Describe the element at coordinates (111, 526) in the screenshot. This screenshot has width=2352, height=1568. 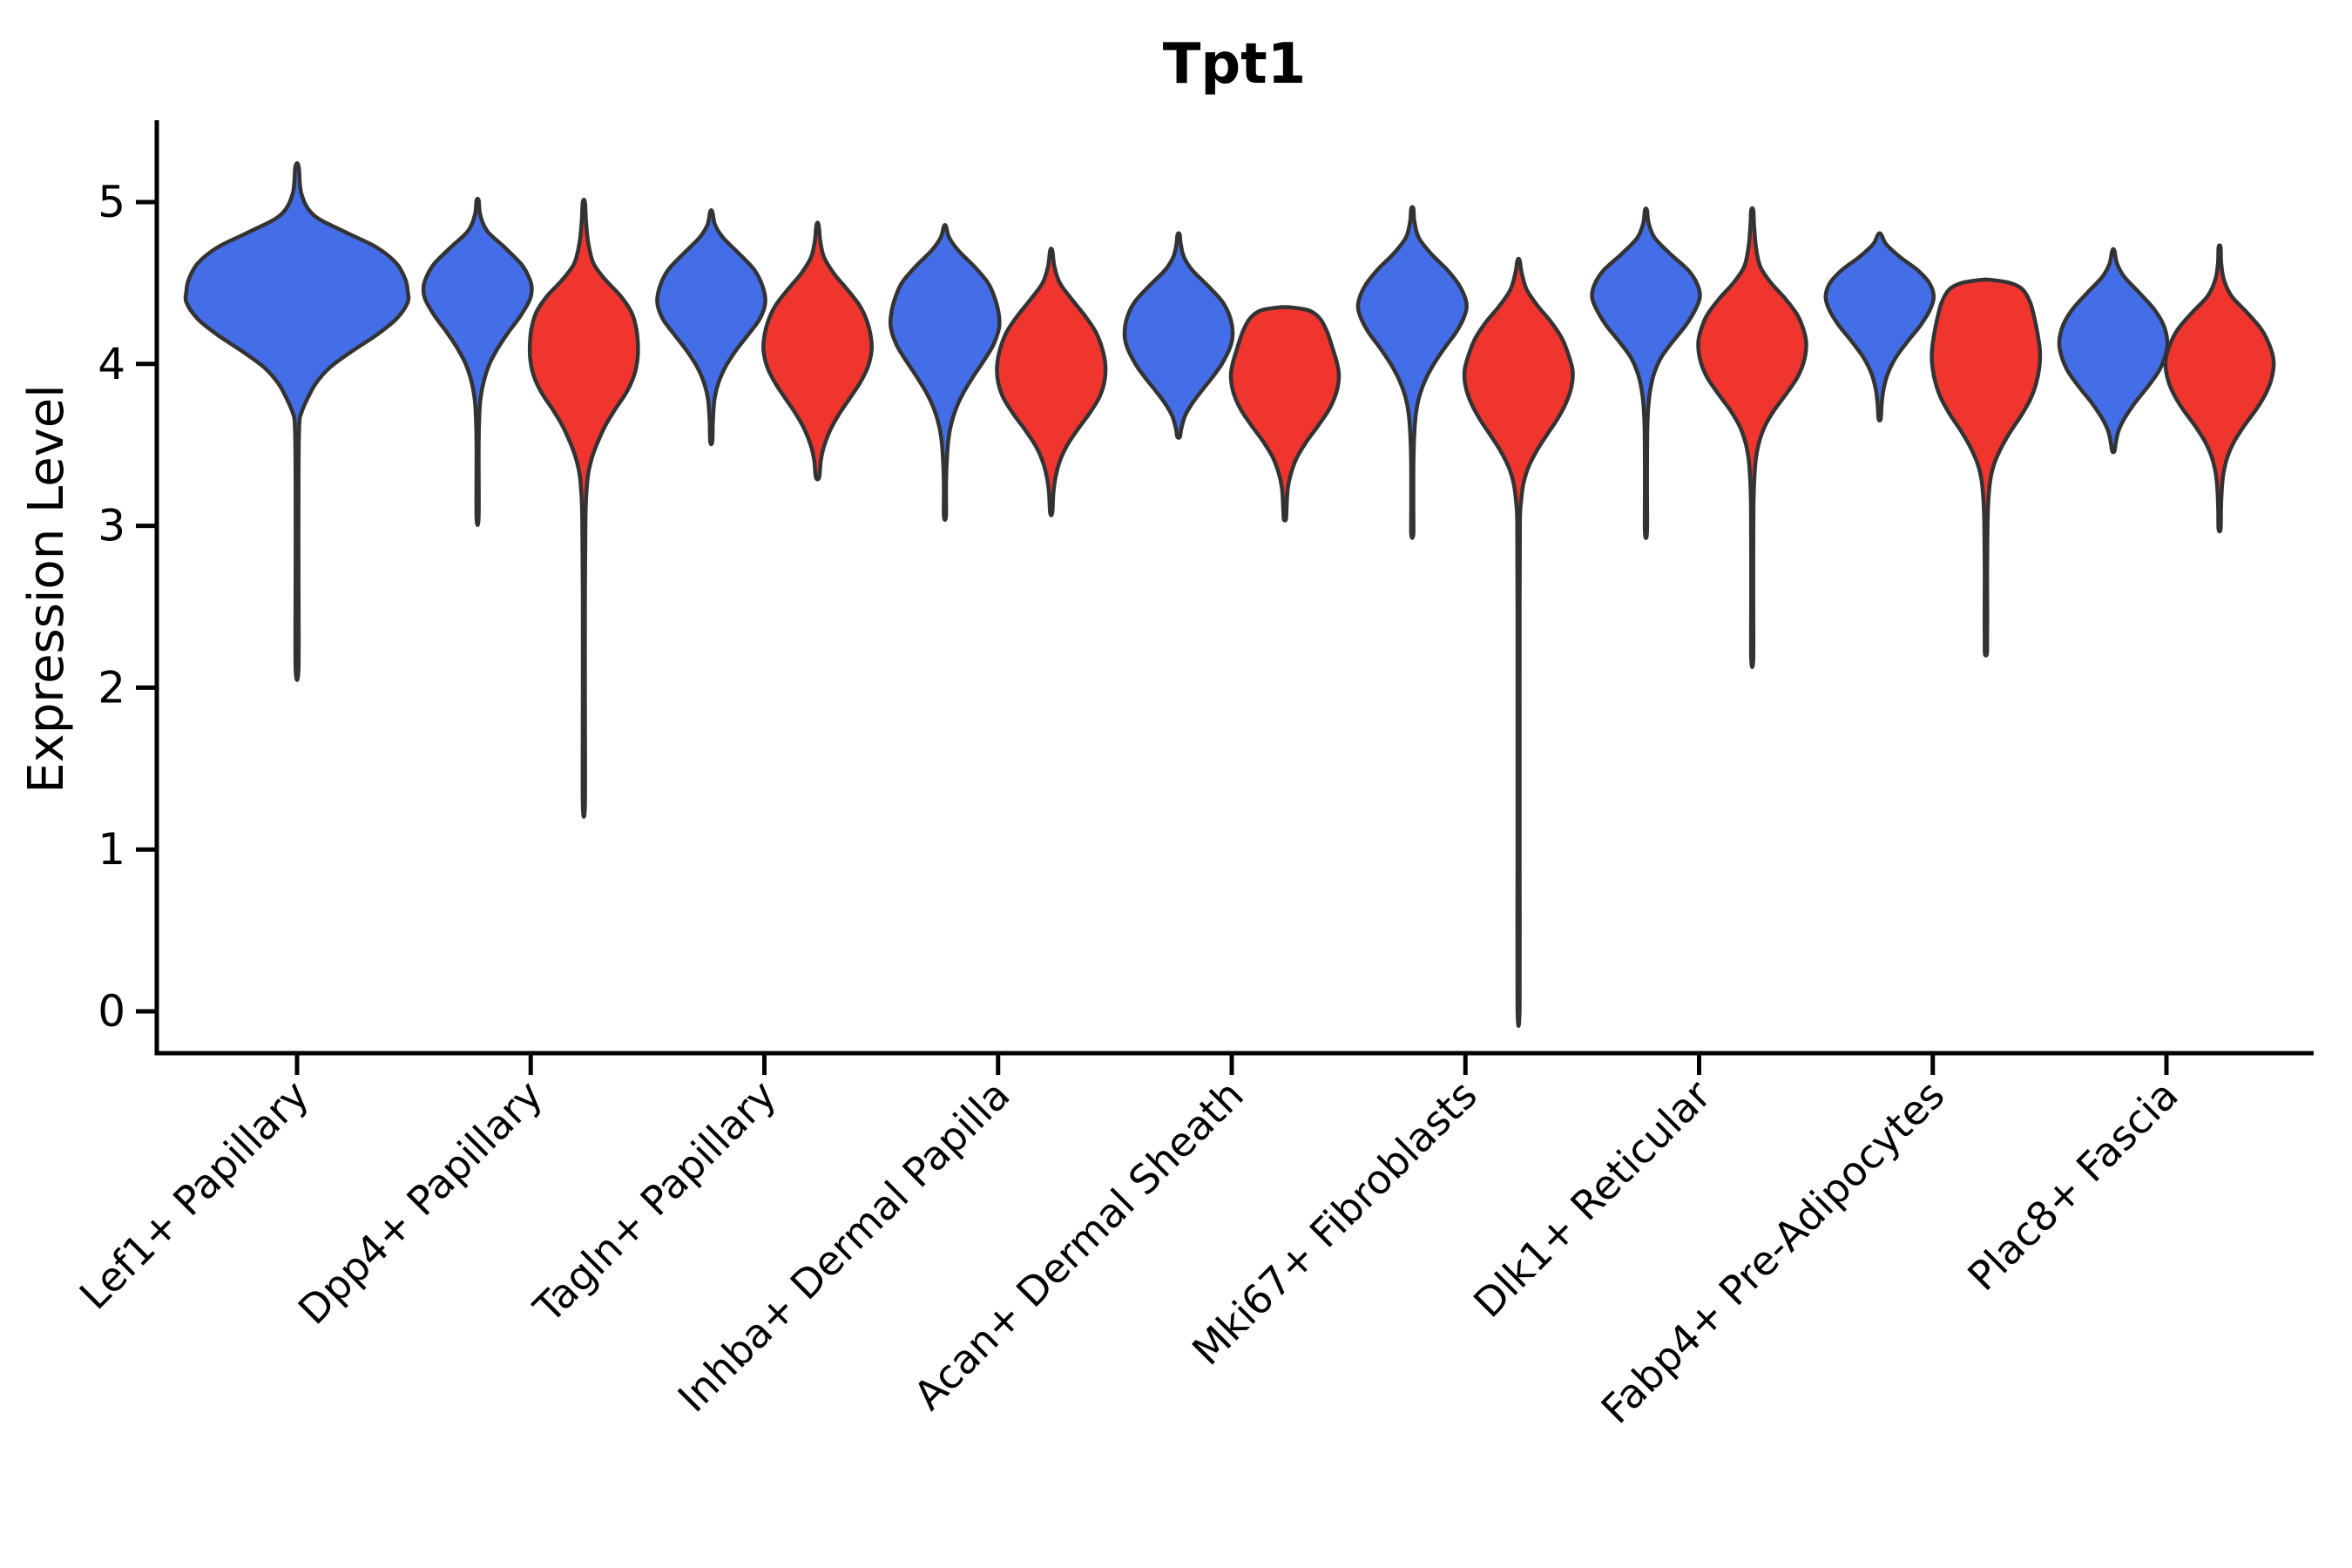
I see `y-tick-label-3: 3` at that location.